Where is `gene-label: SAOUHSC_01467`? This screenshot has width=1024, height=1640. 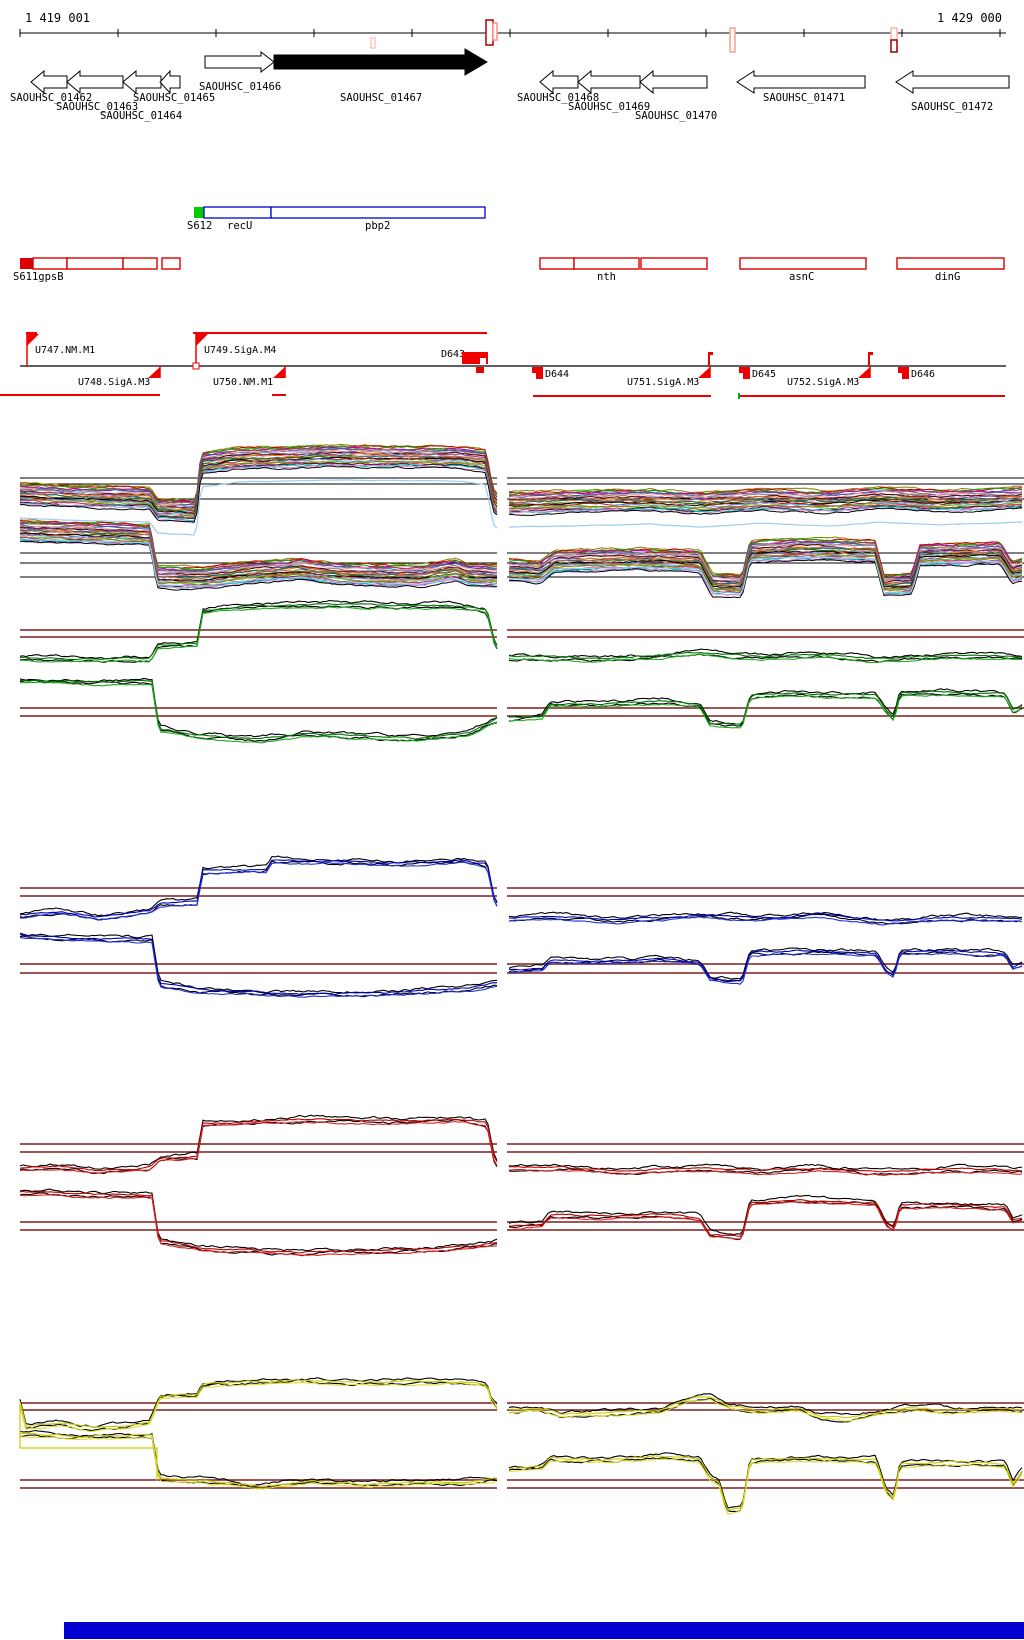 gene-label: SAOUHSC_01467 is located at coordinates (381, 98).